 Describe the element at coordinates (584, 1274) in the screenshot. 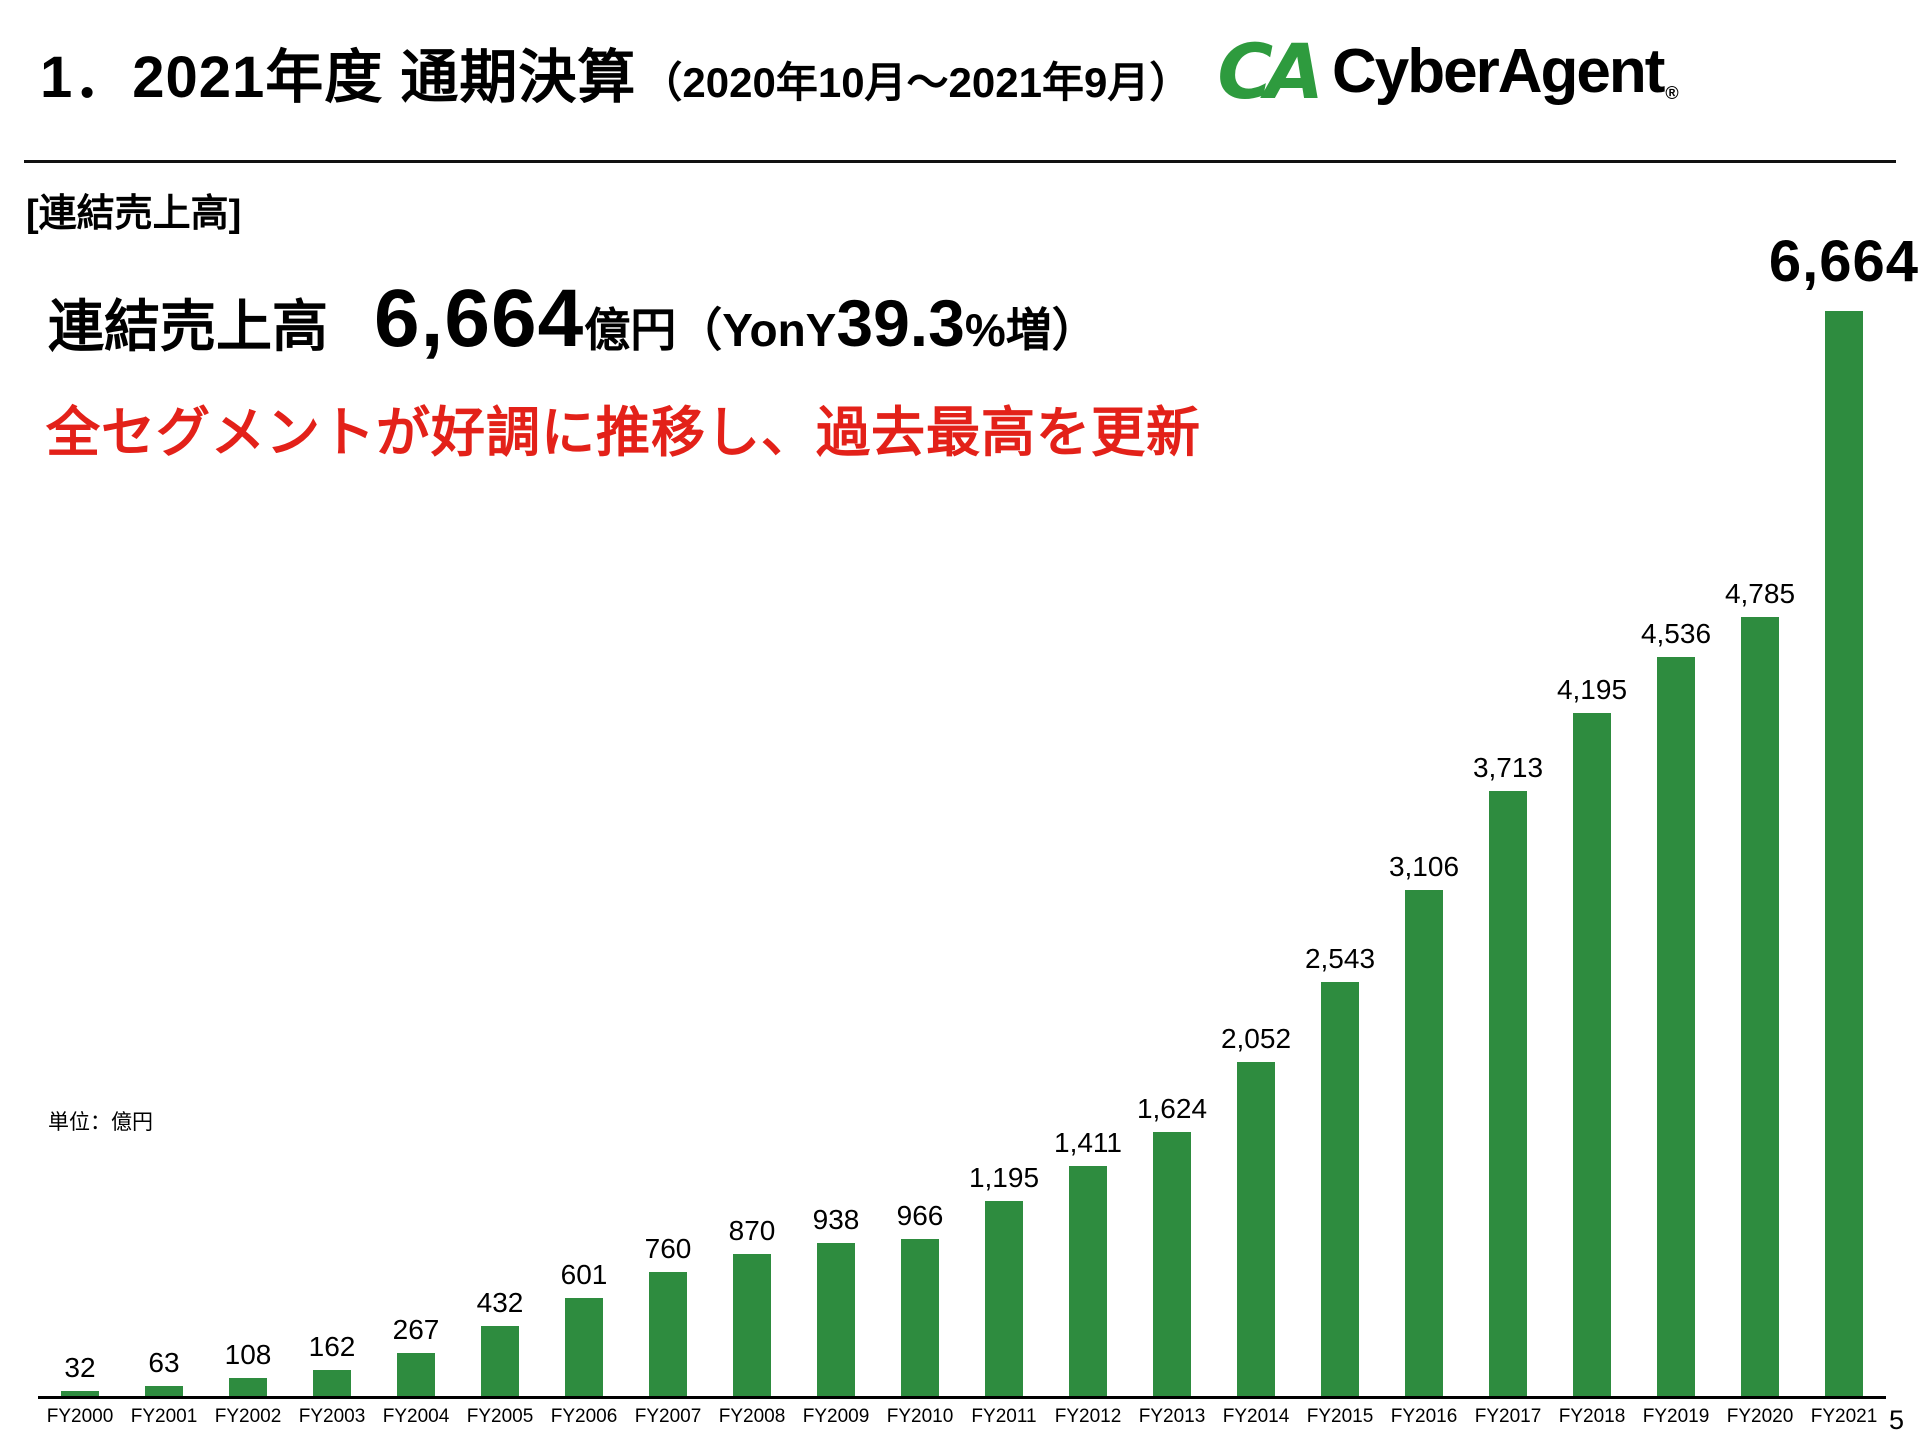

I see `bar-value-label: 601` at that location.